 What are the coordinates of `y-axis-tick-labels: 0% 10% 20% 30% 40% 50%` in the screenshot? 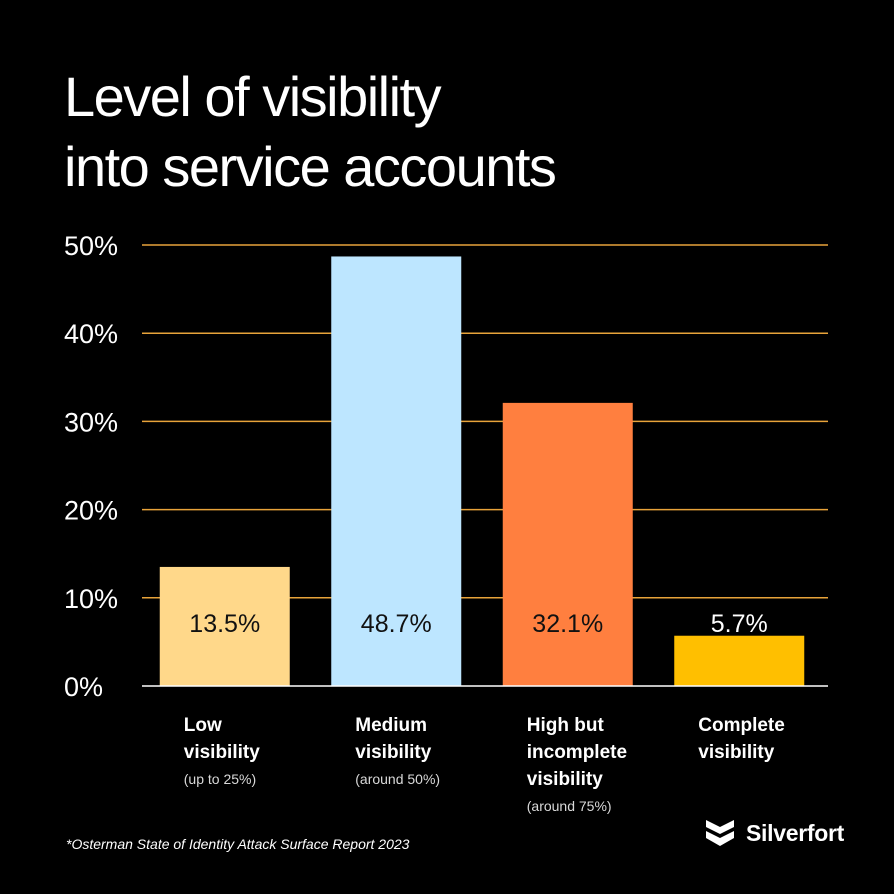 It's located at (91, 466).